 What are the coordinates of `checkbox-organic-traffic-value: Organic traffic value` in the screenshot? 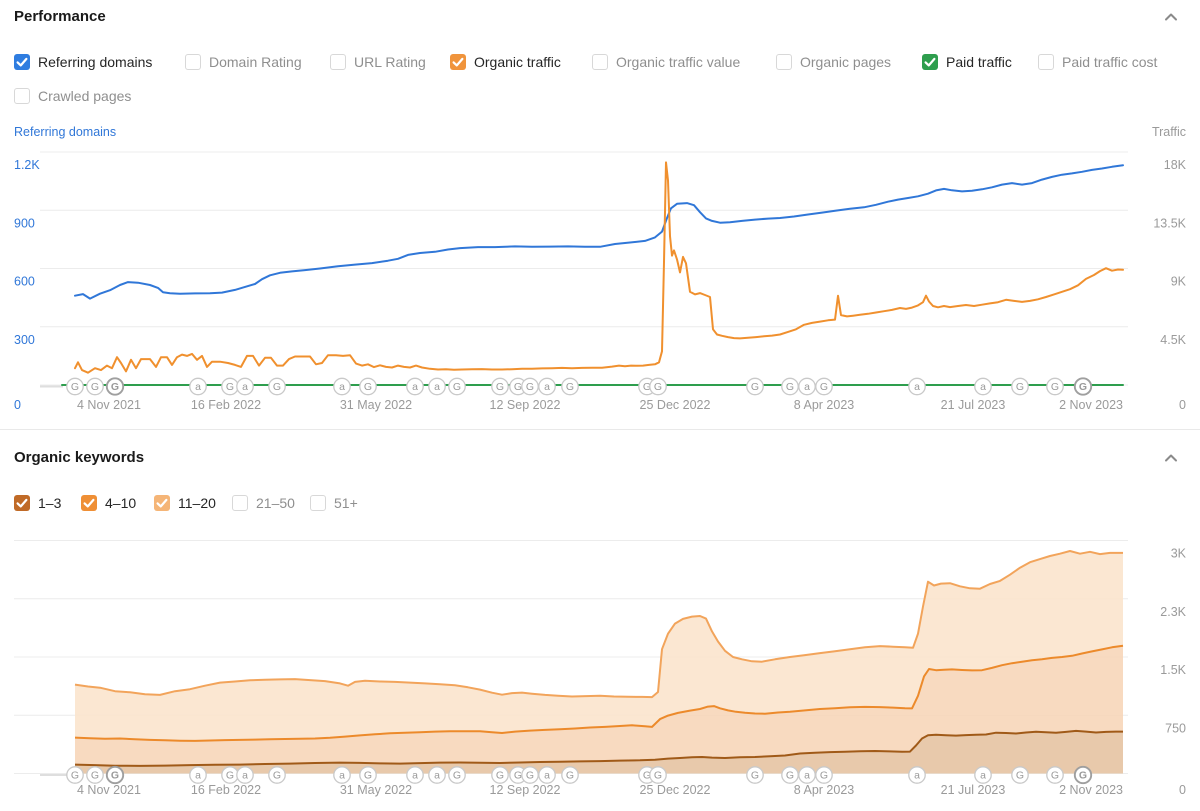 It's located at (666, 62).